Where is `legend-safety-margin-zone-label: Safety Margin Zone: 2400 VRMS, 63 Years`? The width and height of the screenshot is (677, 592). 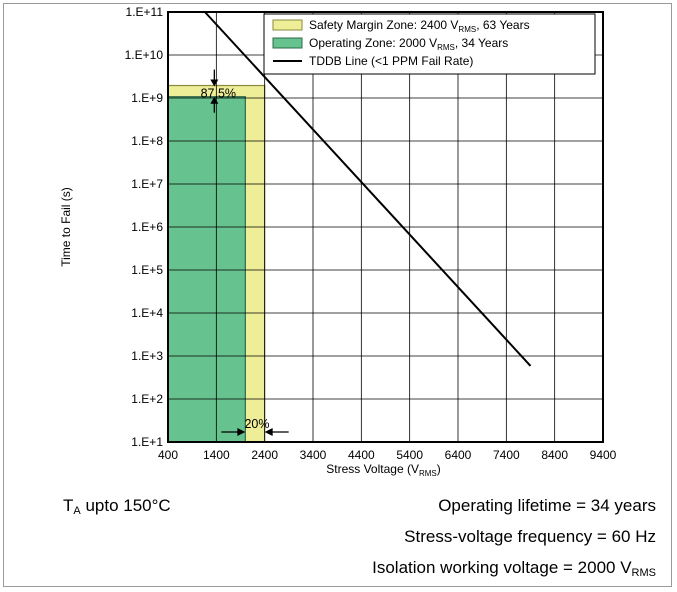 legend-safety-margin-zone-label: Safety Margin Zone: 2400 VRMS, 63 Years is located at coordinates (419, 26).